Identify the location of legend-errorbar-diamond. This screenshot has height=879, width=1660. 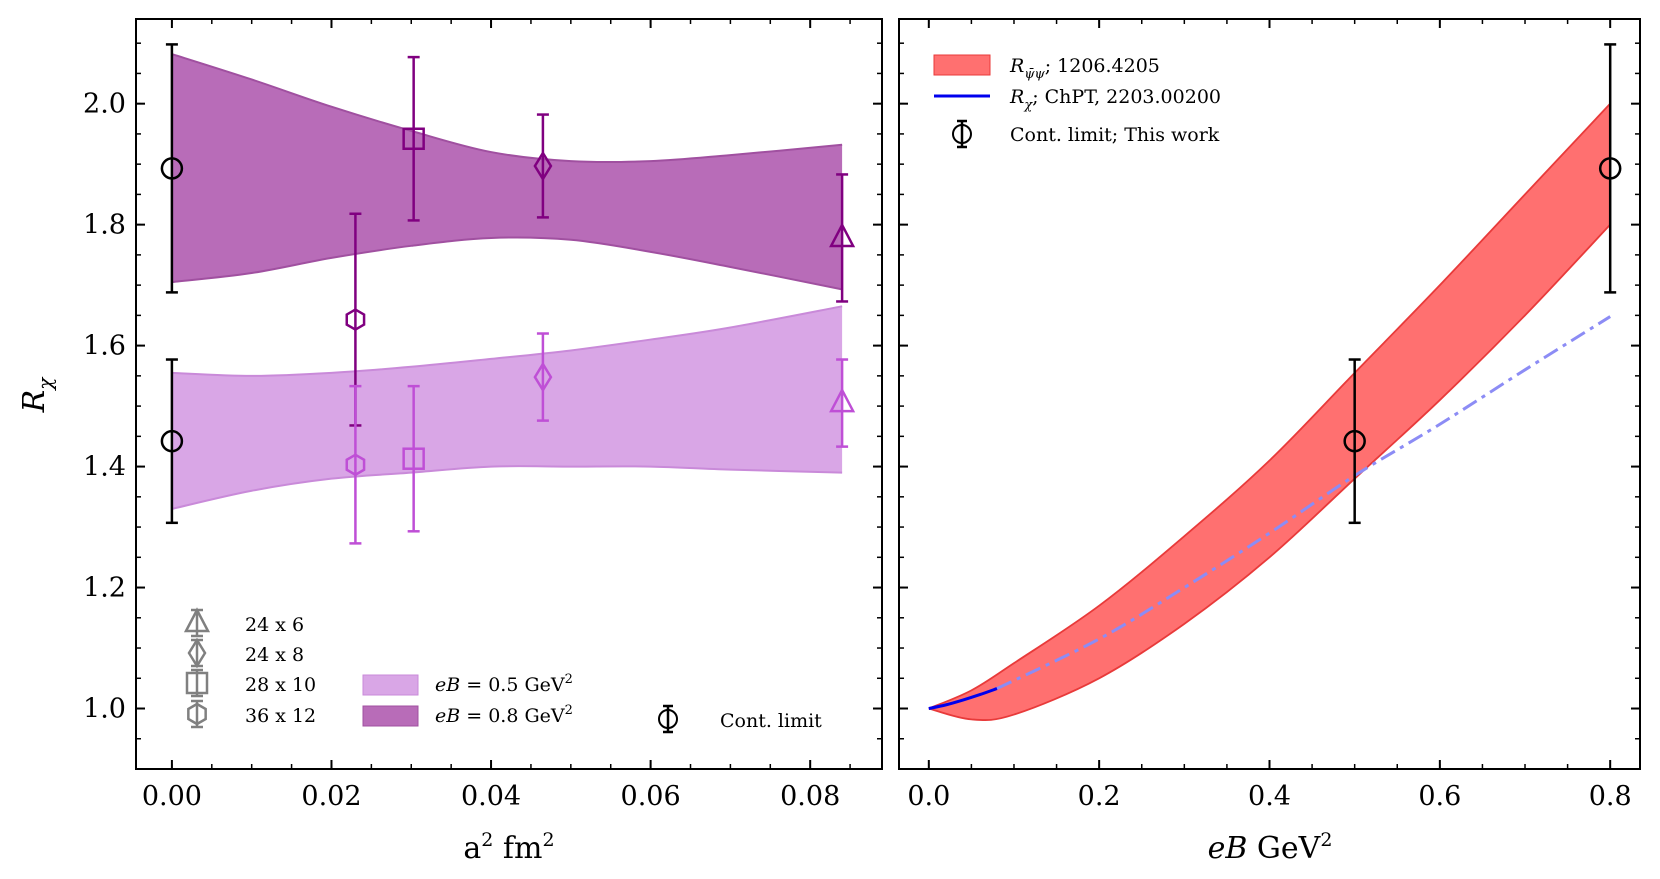
(197, 653).